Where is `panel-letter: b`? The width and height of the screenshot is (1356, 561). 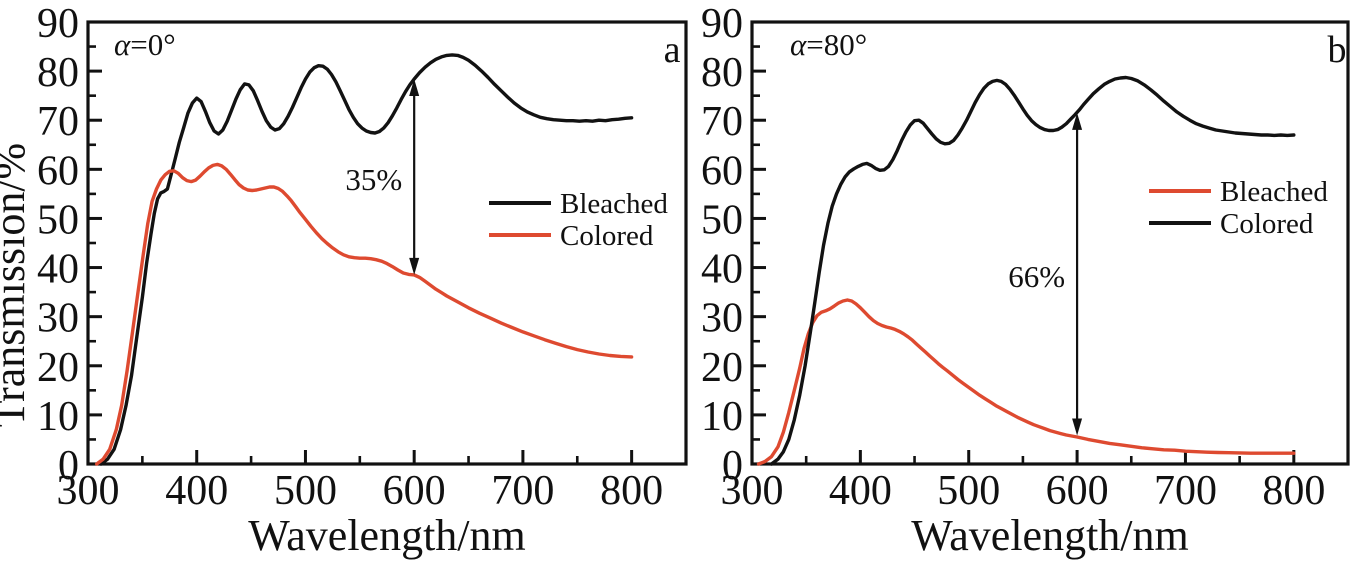
panel-letter: b is located at coordinates (1337, 50).